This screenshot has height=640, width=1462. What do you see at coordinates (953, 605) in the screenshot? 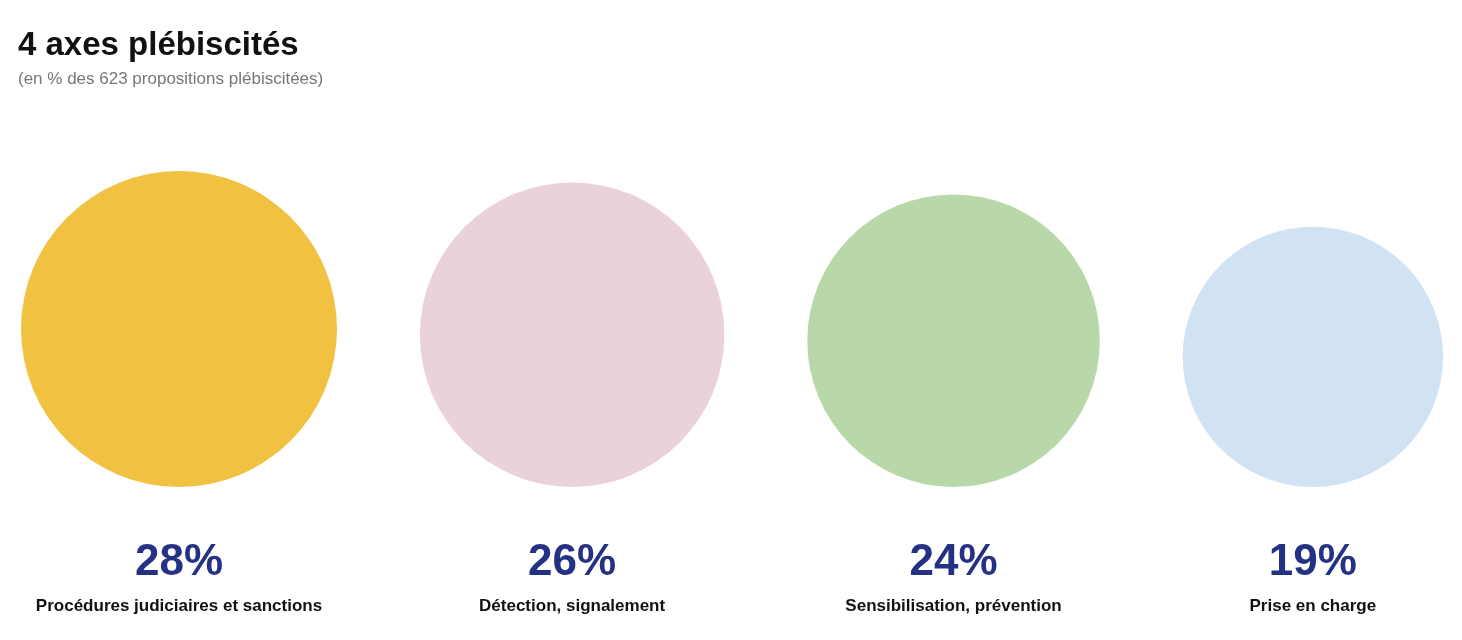
I see `category-label: Sensibilisation, prévention` at bounding box center [953, 605].